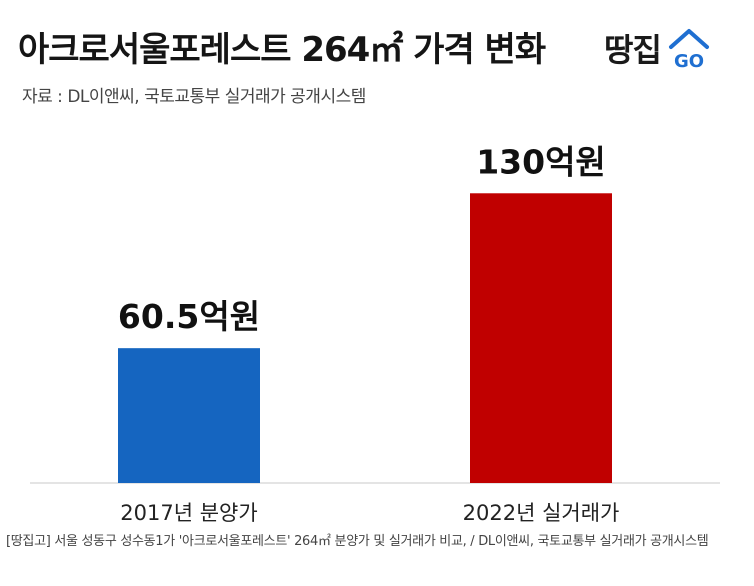  Describe the element at coordinates (188, 513) in the screenshot. I see `category-label-1: 2017년 분양가` at that location.